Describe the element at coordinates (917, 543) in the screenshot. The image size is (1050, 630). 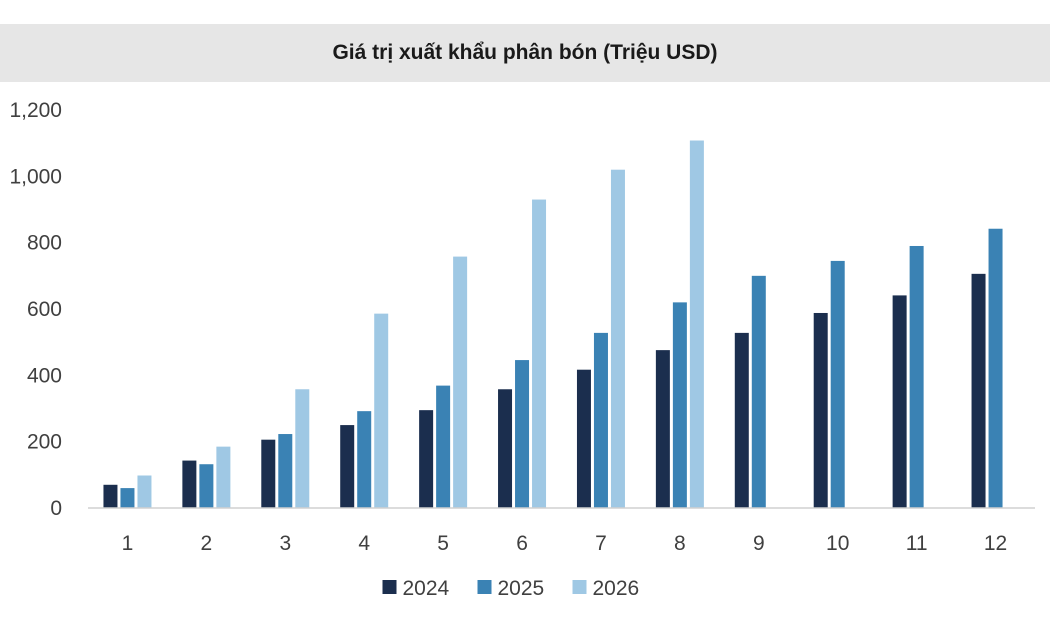
I see `x-tick-label: 11` at that location.